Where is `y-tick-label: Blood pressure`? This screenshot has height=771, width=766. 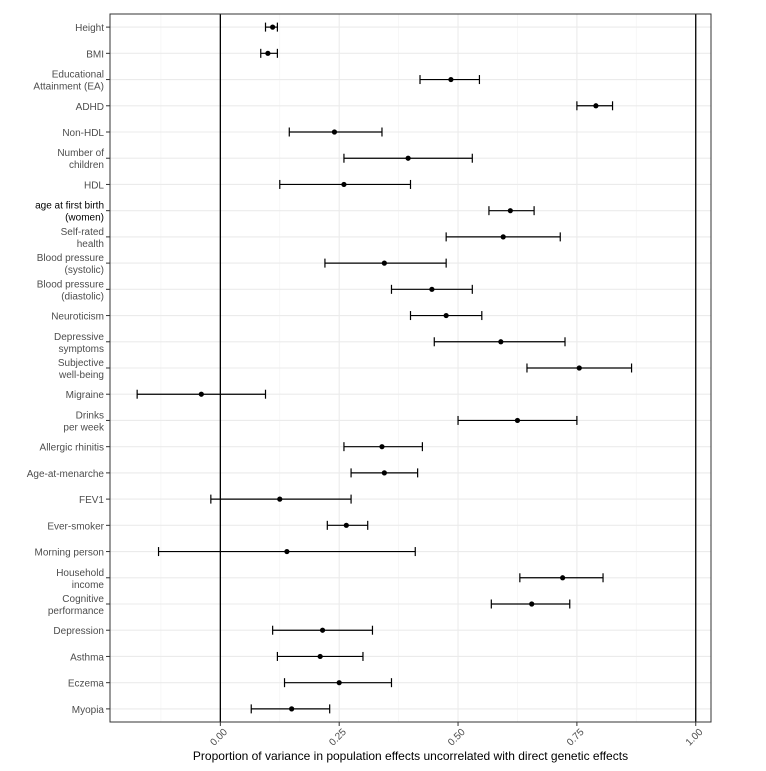 y-tick-label: Blood pressure is located at coordinates (71, 284).